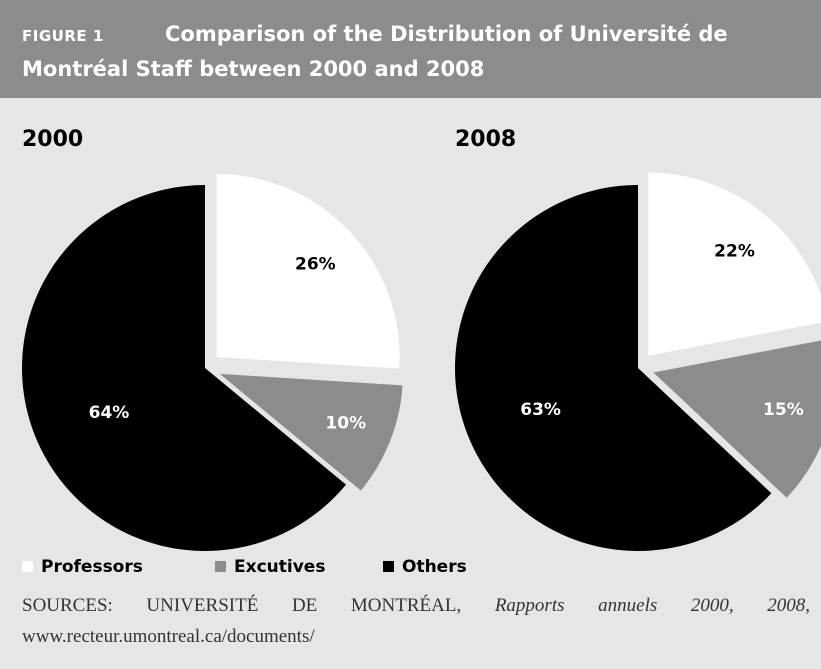 Image resolution: width=821 pixels, height=669 pixels. What do you see at coordinates (109, 413) in the screenshot?
I see `value-label: 64%` at bounding box center [109, 413].